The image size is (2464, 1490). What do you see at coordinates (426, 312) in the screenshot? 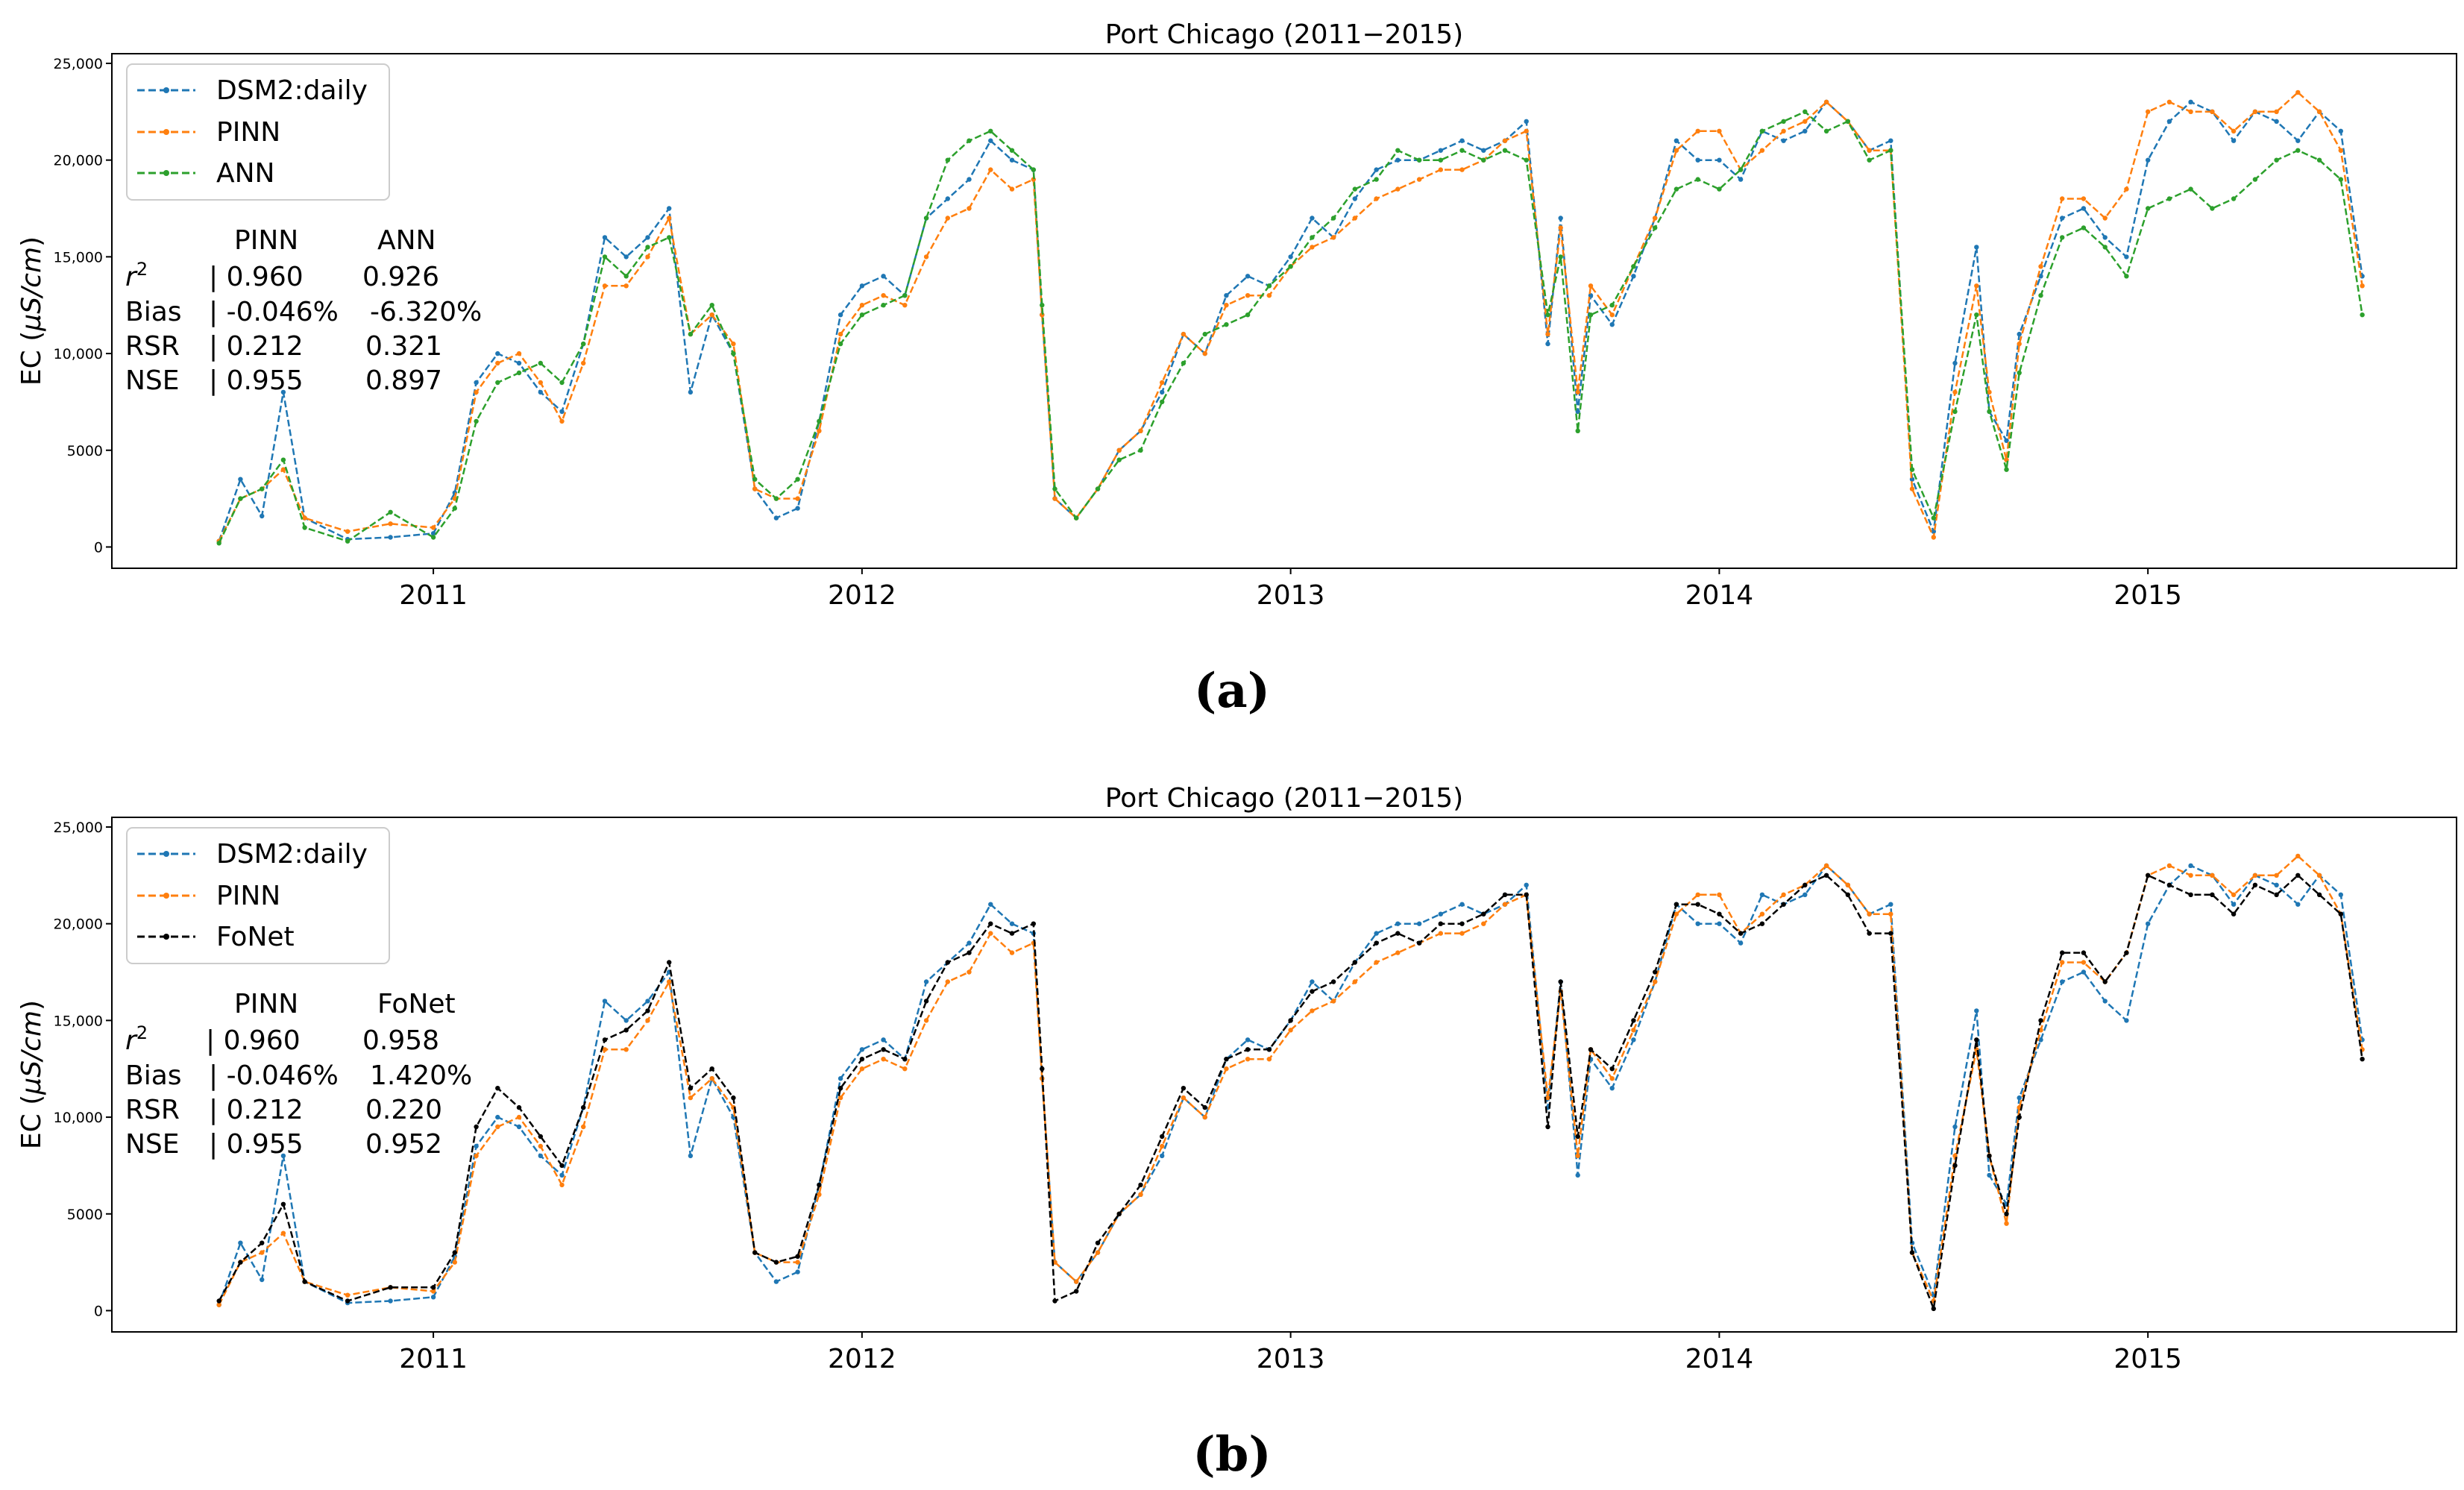
I see `stats-bias-ann-a: -6.320%` at bounding box center [426, 312].